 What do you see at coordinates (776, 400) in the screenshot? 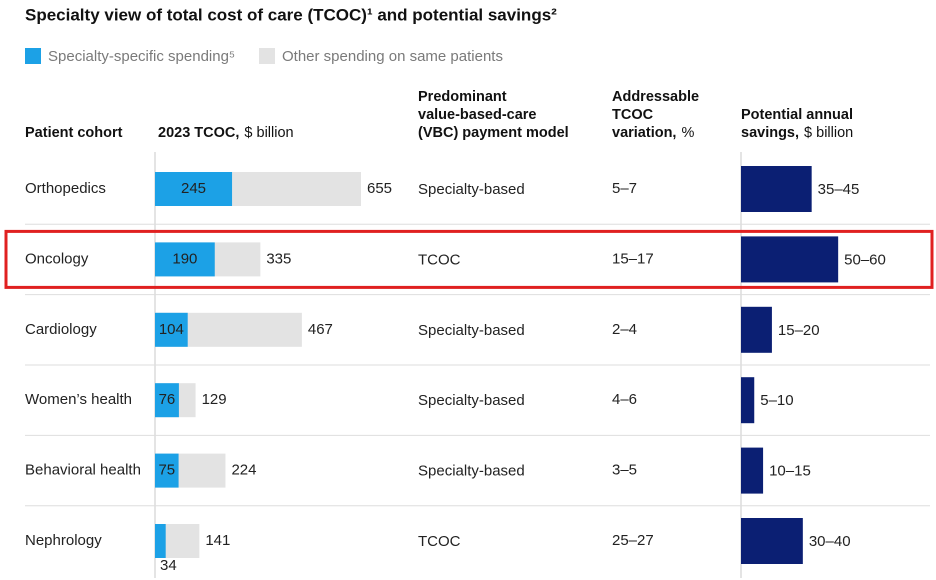
I see `savings-label: 5–10` at bounding box center [776, 400].